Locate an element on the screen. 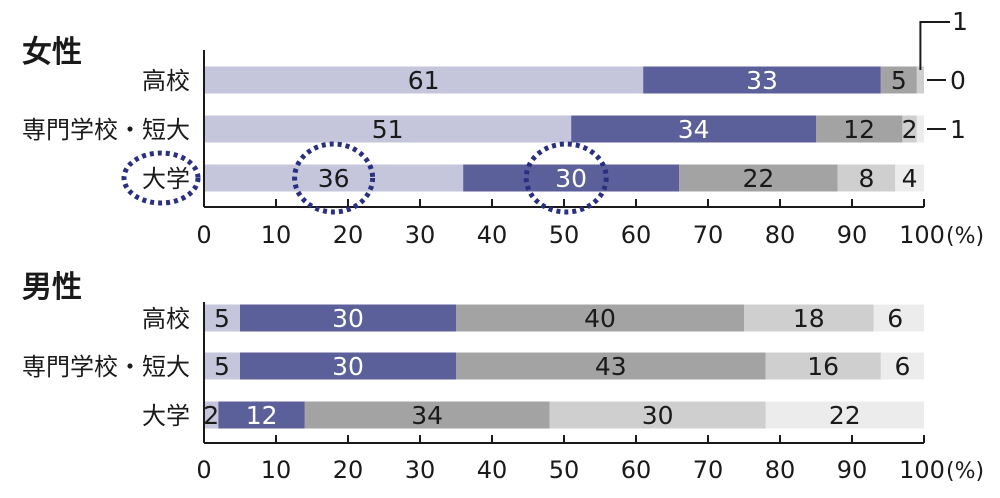 The width and height of the screenshot is (1000, 498). panel-1-data-label: 51 is located at coordinates (388, 129).